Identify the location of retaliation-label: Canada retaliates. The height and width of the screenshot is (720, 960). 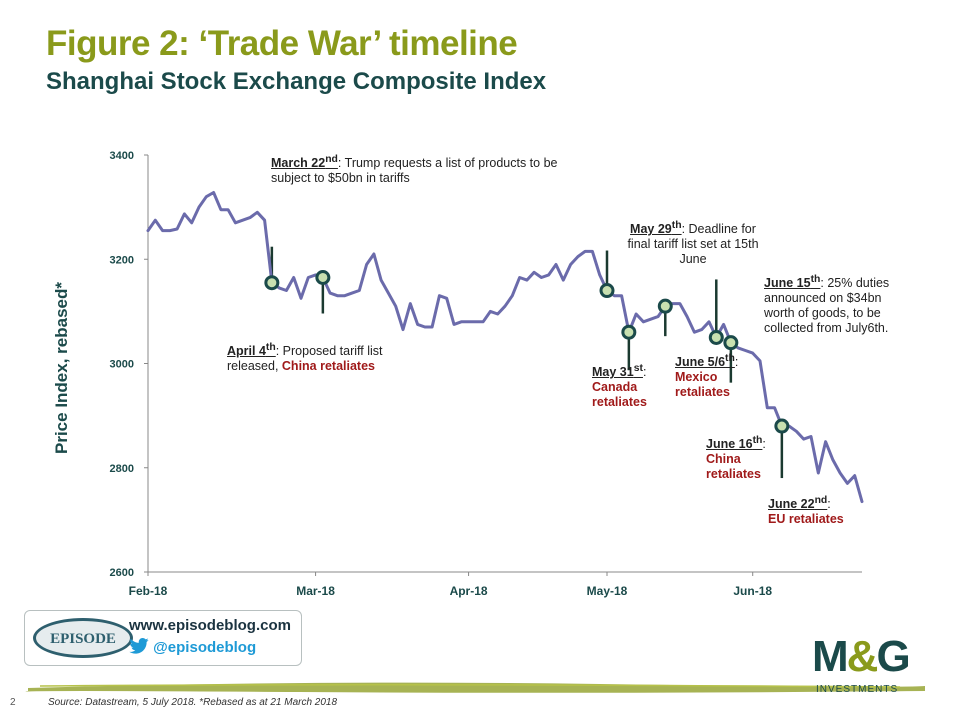
(619, 395).